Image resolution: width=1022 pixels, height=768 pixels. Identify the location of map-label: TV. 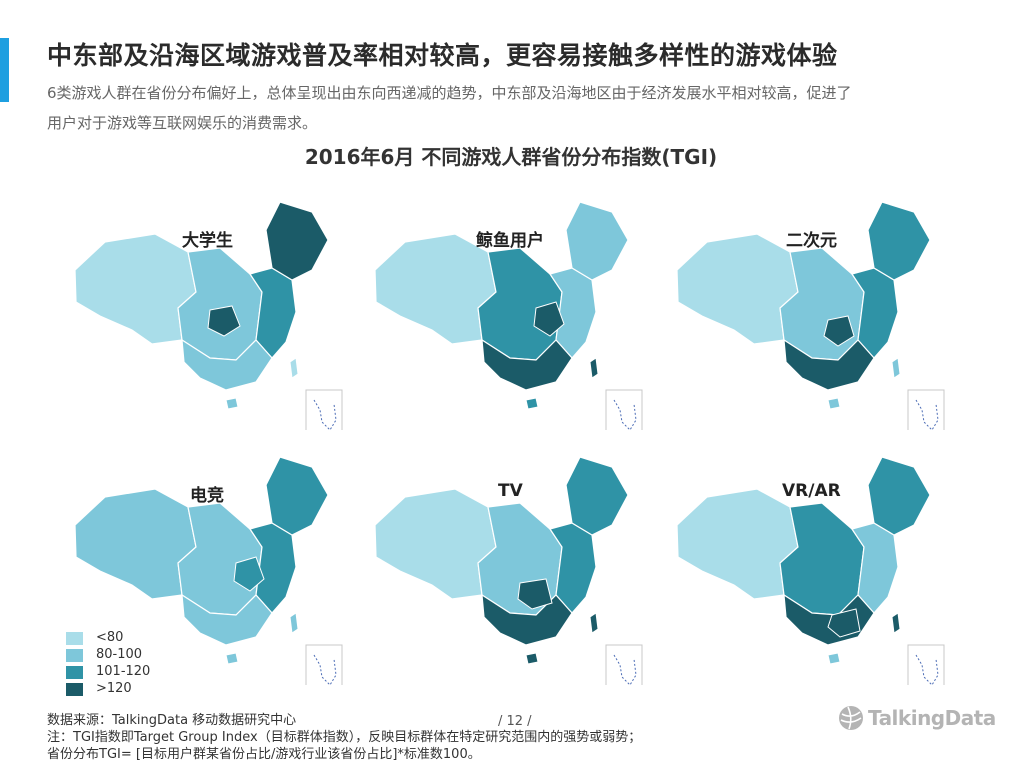
(510, 491).